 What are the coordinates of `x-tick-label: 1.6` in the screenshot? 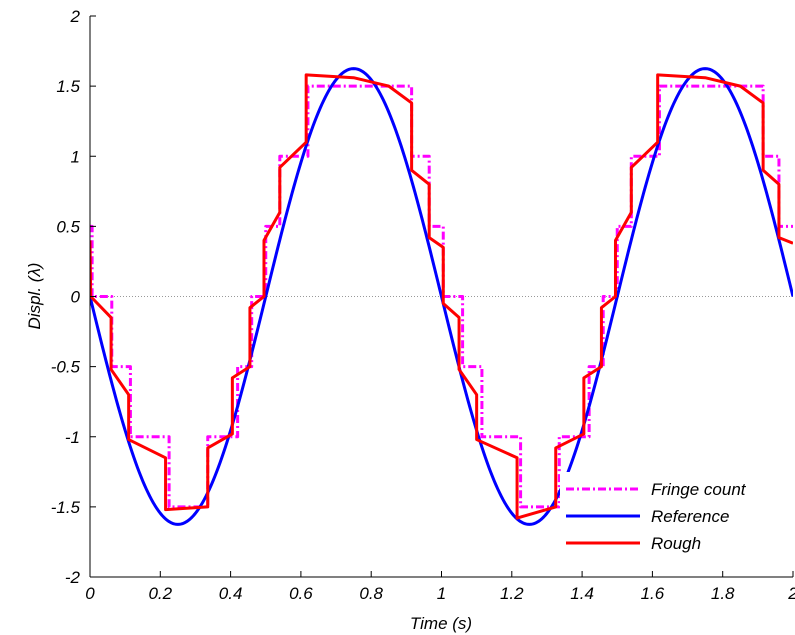 It's located at (653, 593).